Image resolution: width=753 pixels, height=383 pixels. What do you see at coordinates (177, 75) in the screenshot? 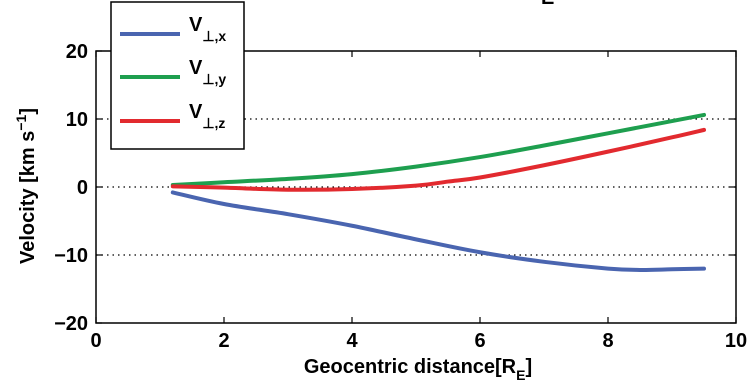
I see `legend: V⊥,x V⊥,y V⊥,z` at bounding box center [177, 75].